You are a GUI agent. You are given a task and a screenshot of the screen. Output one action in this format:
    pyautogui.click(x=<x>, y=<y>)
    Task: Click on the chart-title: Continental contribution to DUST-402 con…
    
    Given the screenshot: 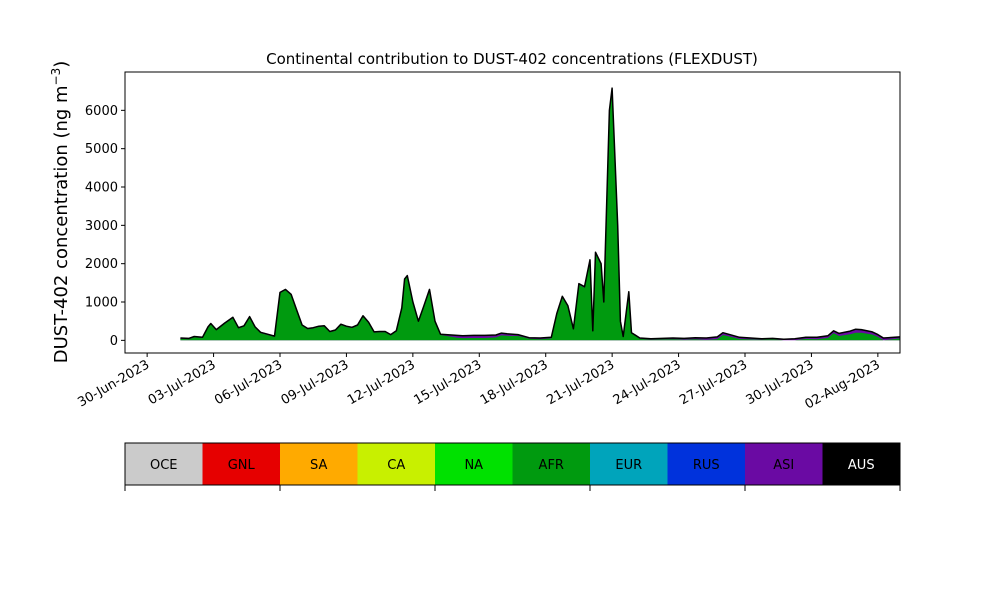 What is the action you would take?
    pyautogui.click(x=512, y=59)
    